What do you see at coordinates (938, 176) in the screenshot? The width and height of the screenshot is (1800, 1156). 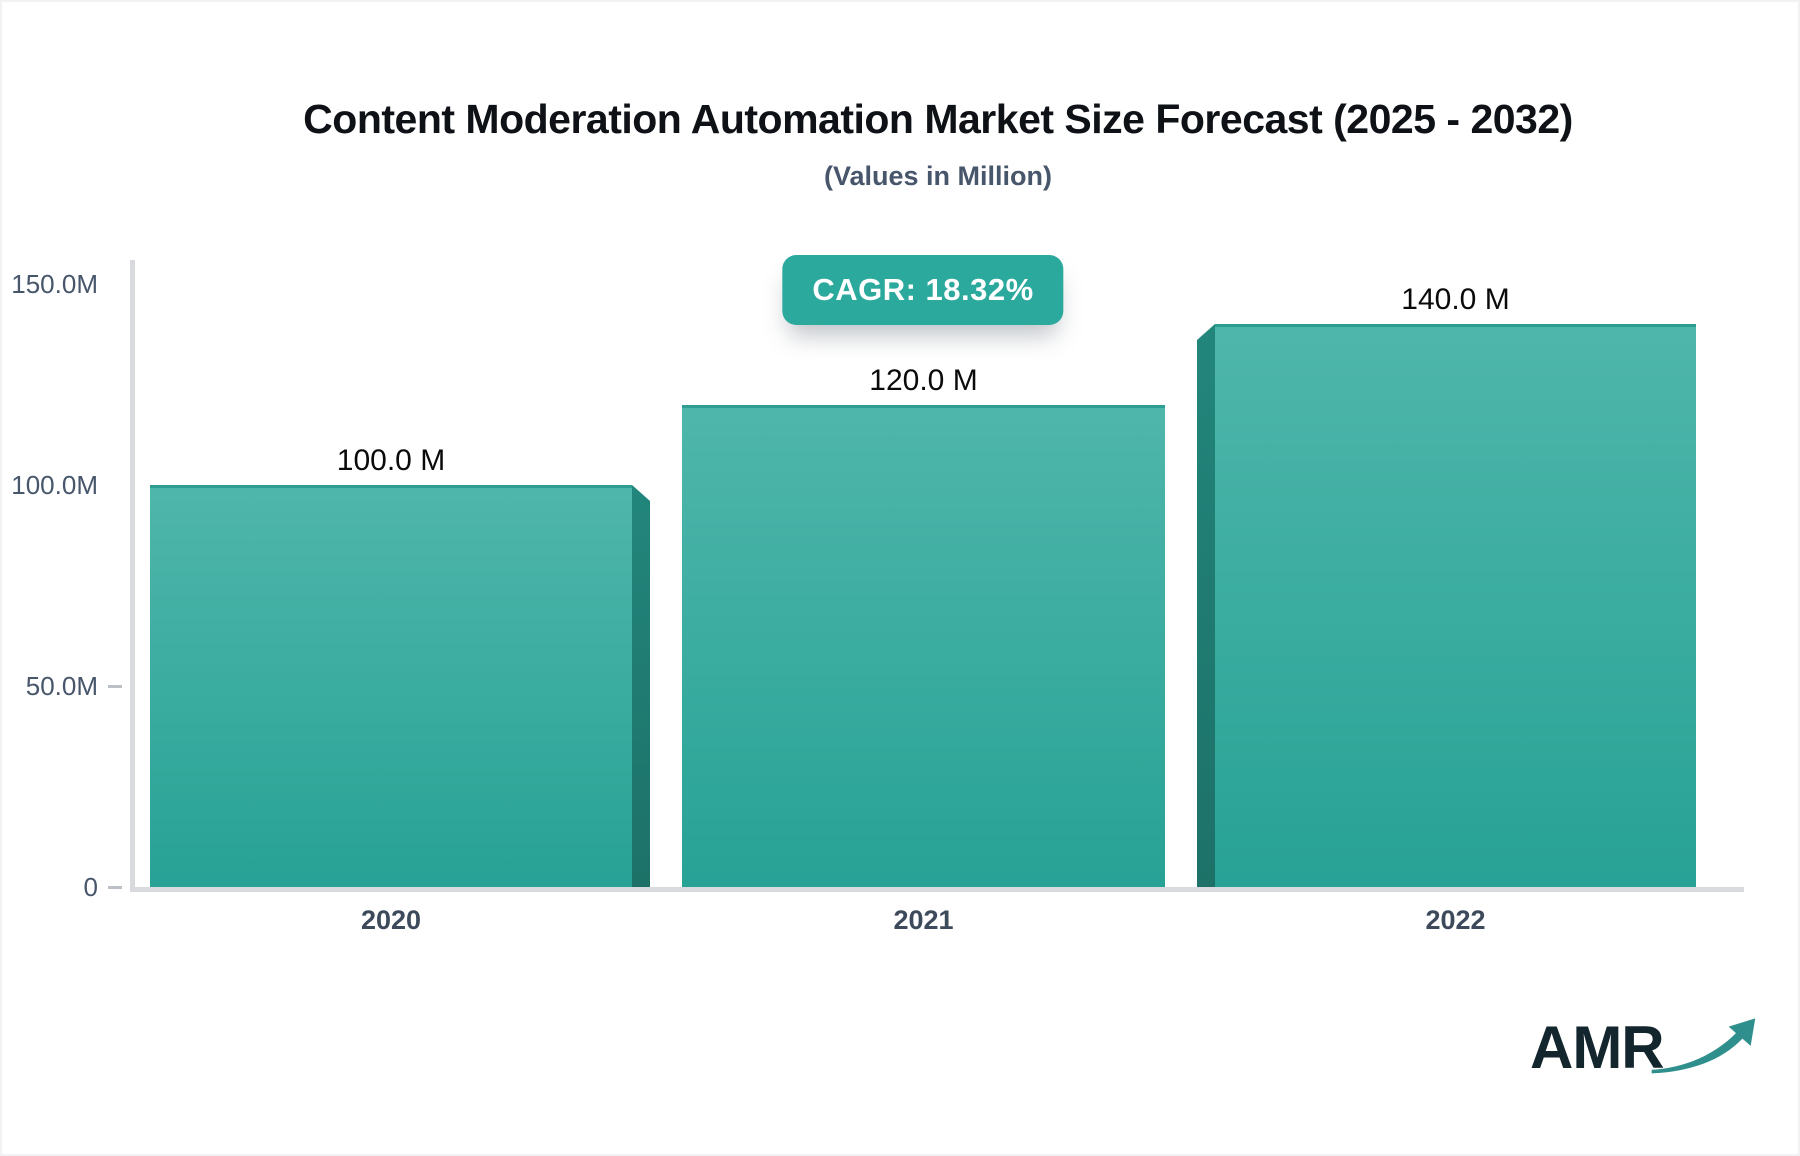 I see `chart-subtitle: (Values in Million)` at bounding box center [938, 176].